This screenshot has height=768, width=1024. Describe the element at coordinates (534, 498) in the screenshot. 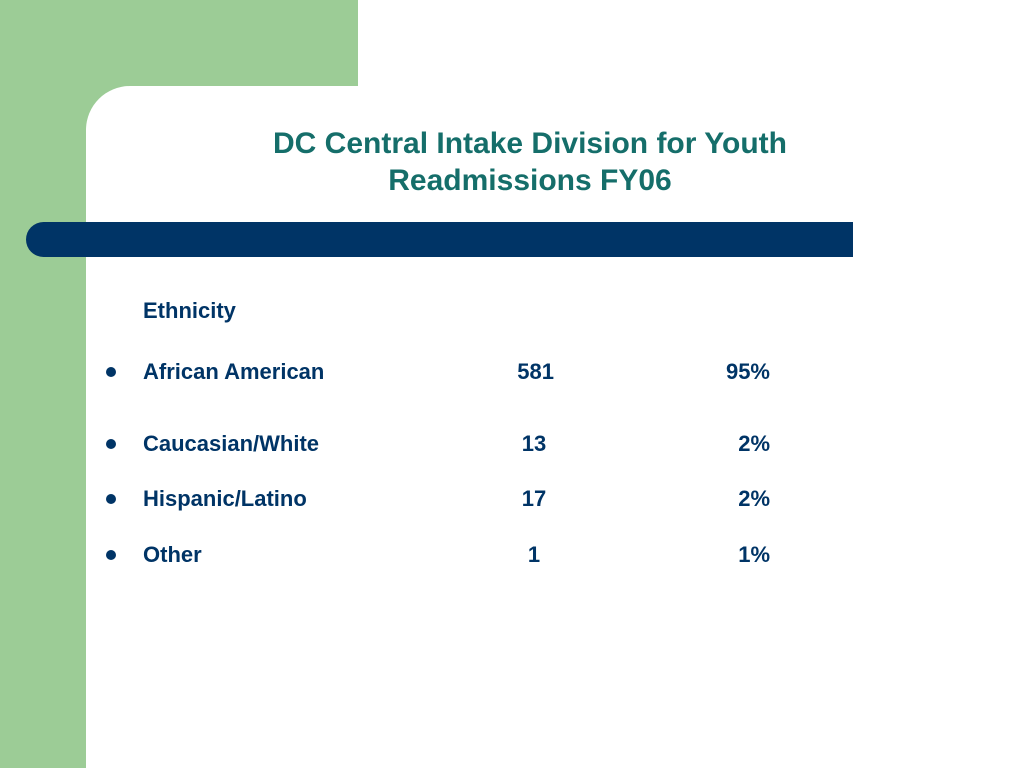

I see `ethnicity-count: 17` at that location.